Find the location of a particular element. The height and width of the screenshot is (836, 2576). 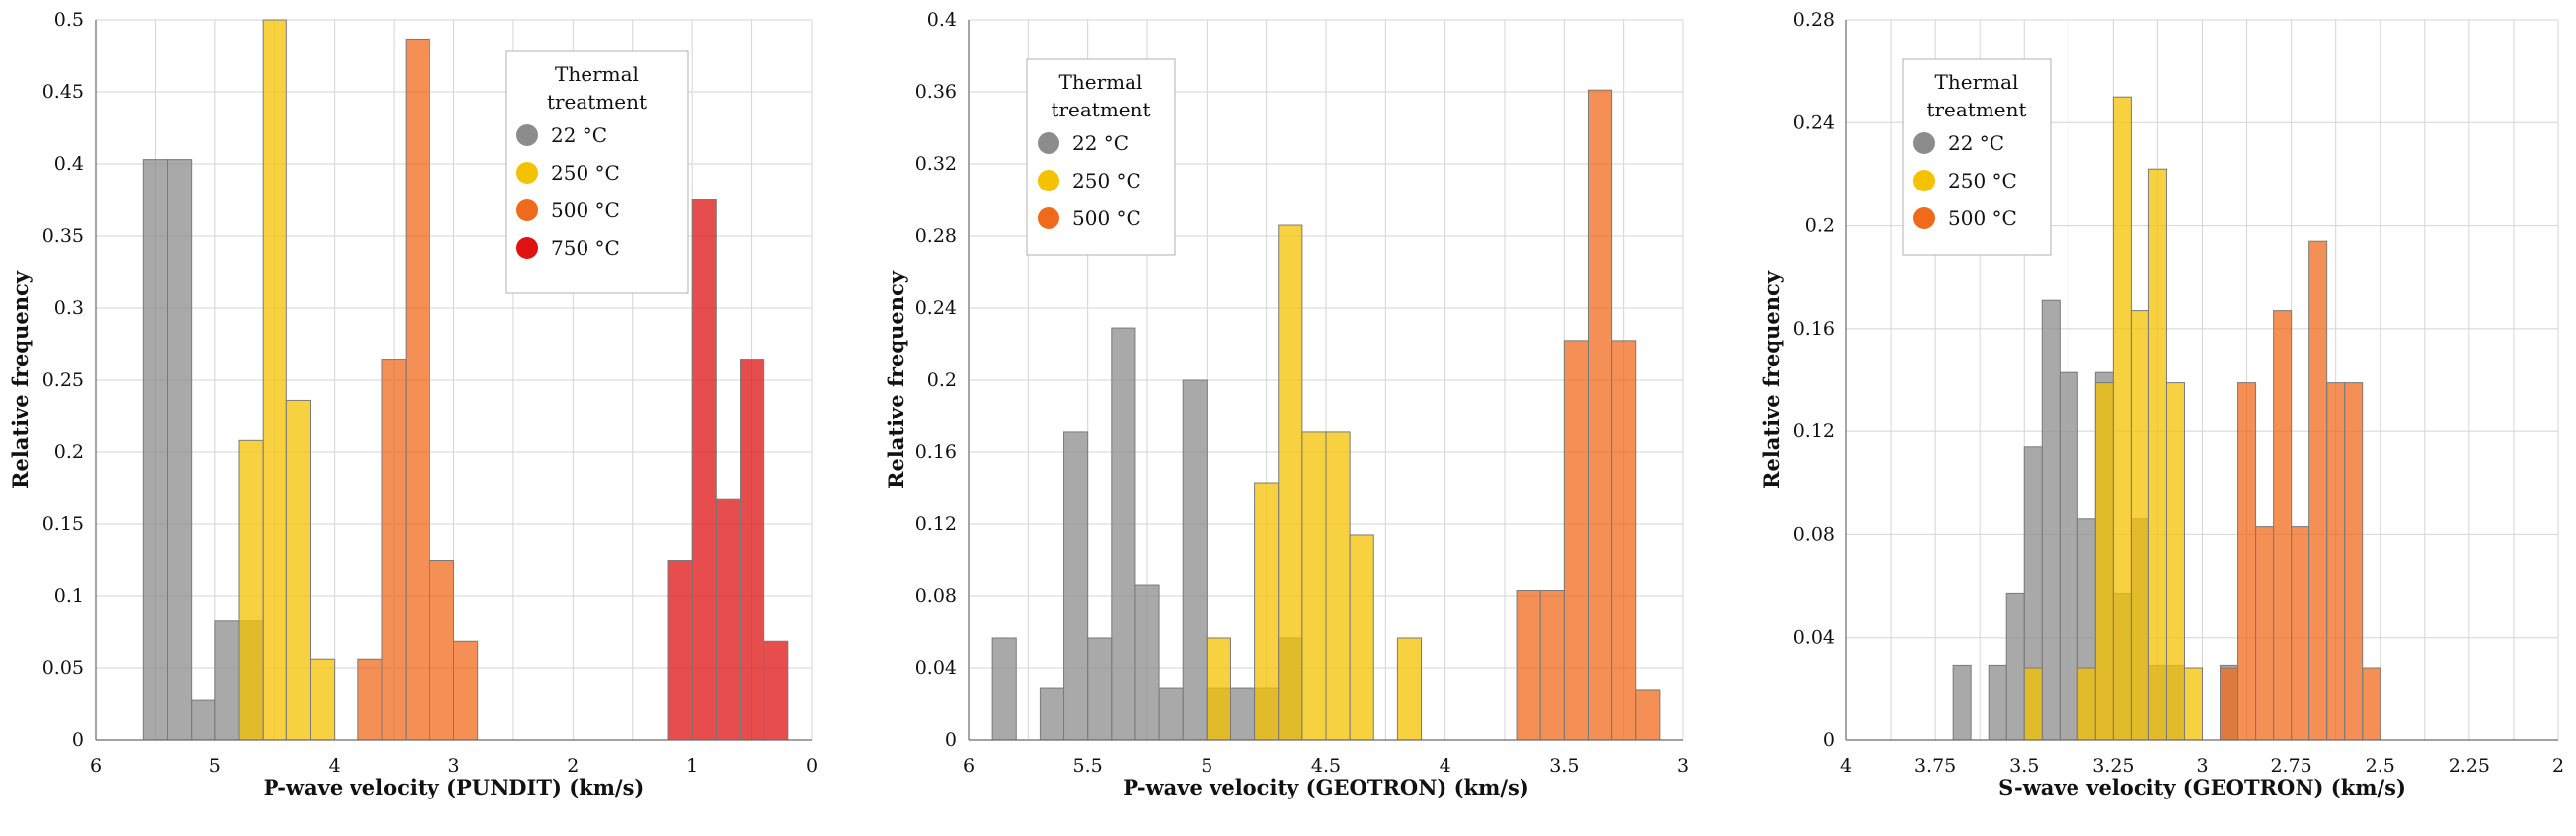

x-axis-label: P-wave velocity (PUNDIT) (km/s) is located at coordinates (454, 787).